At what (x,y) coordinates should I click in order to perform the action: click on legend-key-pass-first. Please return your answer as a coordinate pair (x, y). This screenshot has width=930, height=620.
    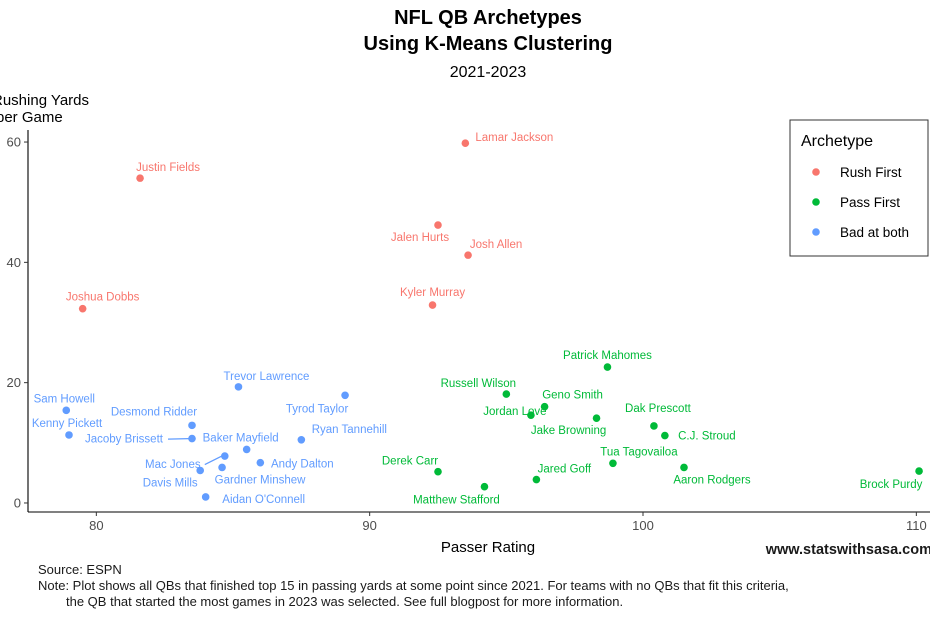
    Looking at the image, I should click on (816, 202).